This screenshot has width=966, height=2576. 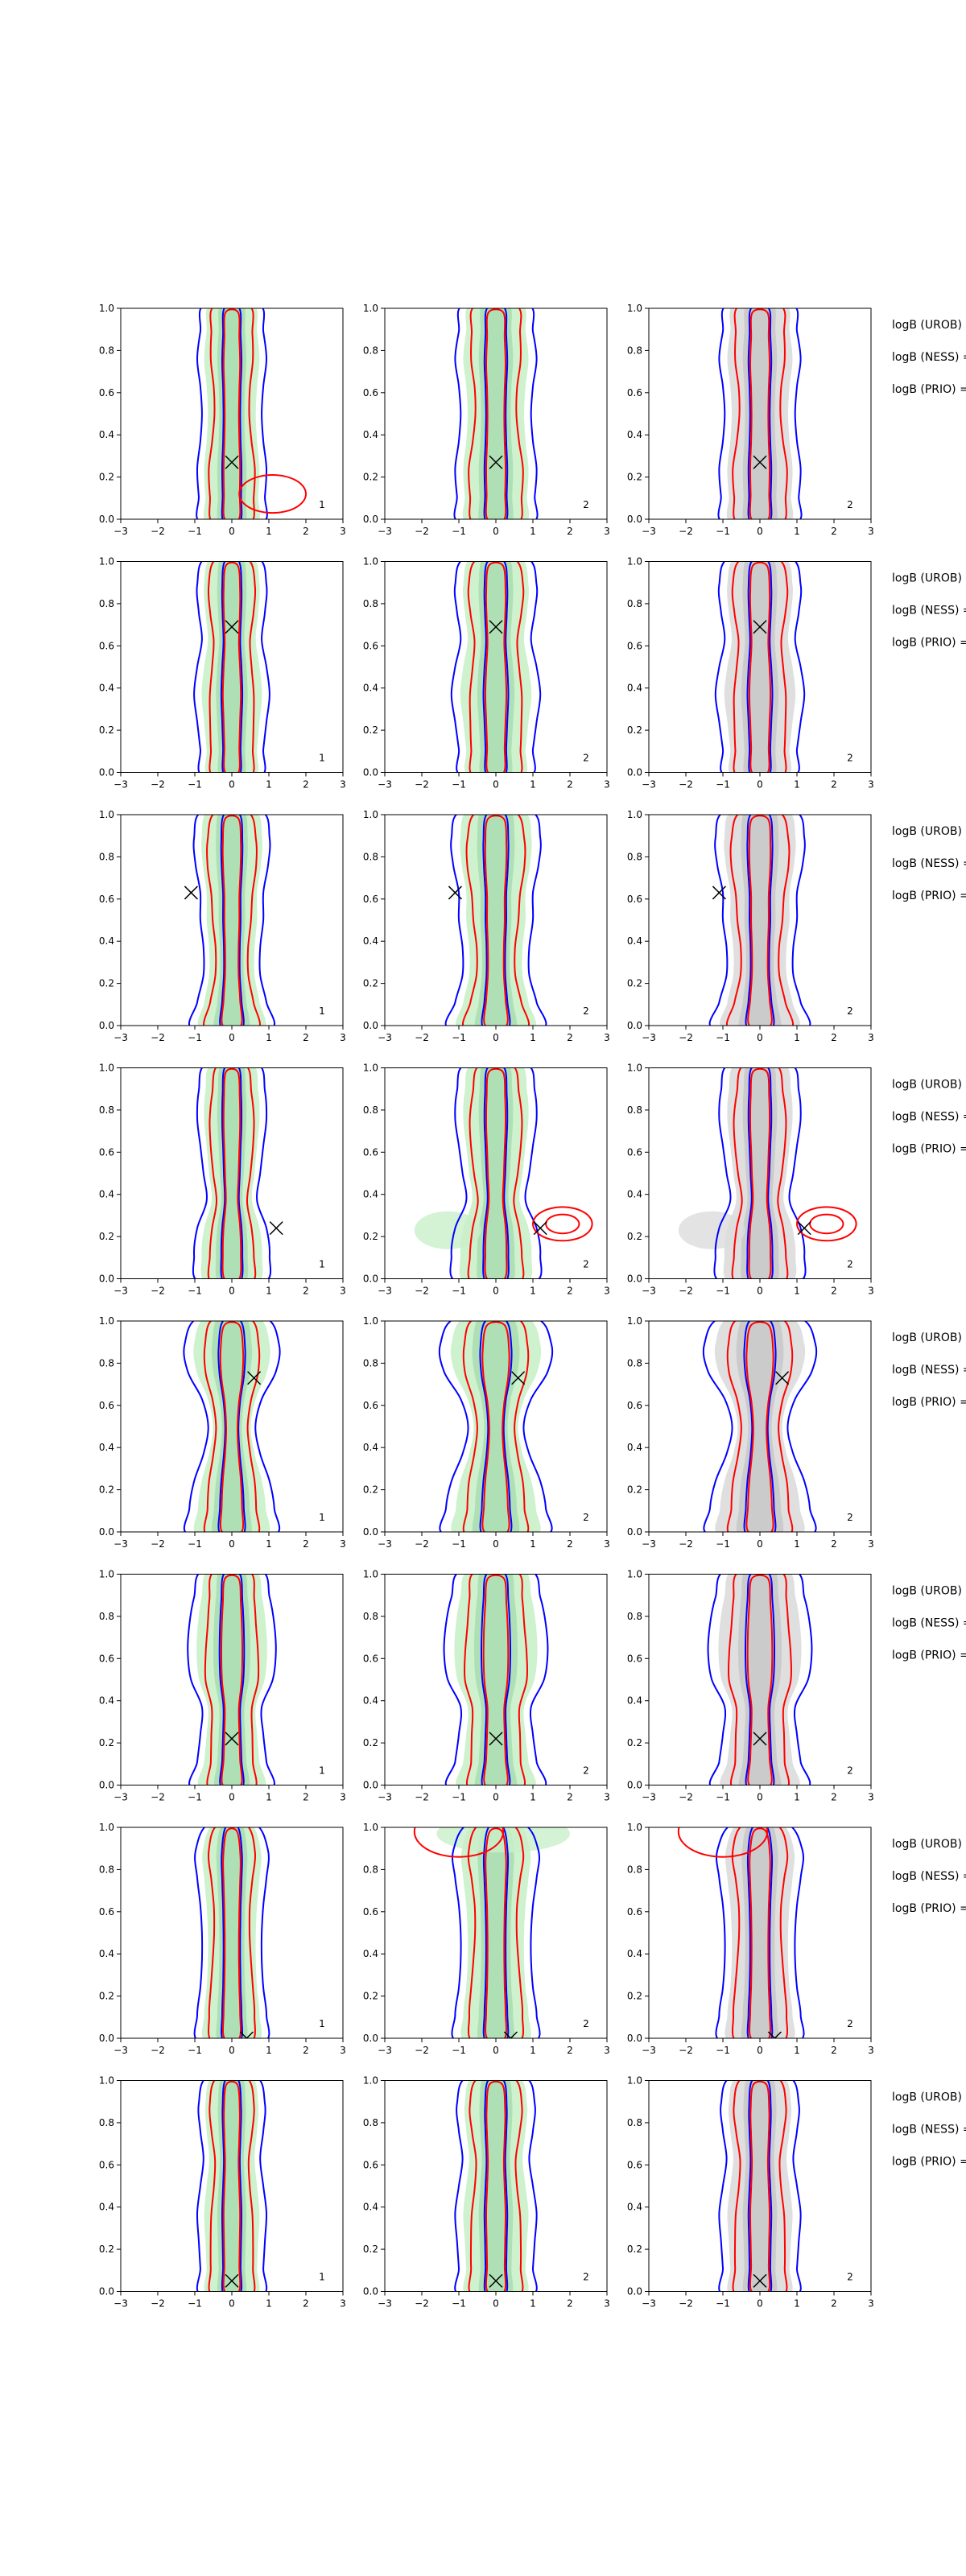 I want to click on panel-r3-c2: −3 −2 −1 0 1 2 3 0.0 0.2 0.4 0.6 0.8 1.0 2, so click(x=486, y=926).